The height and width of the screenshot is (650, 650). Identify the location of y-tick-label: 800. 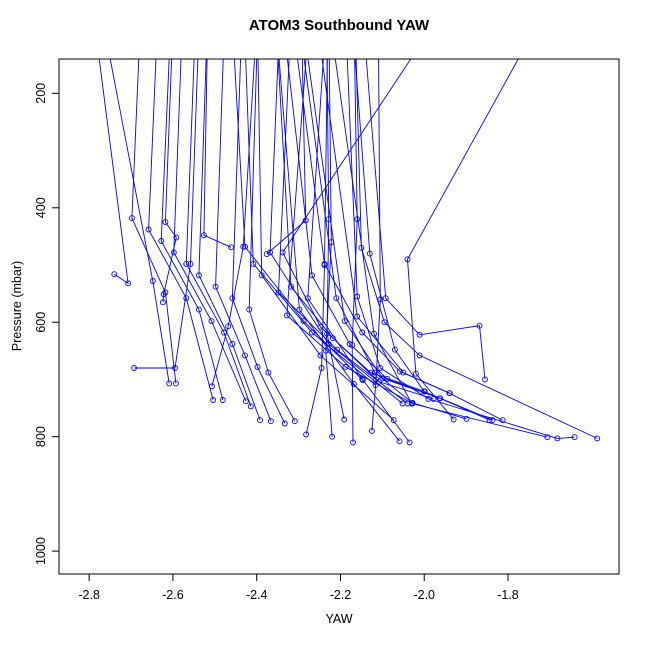
(41, 436).